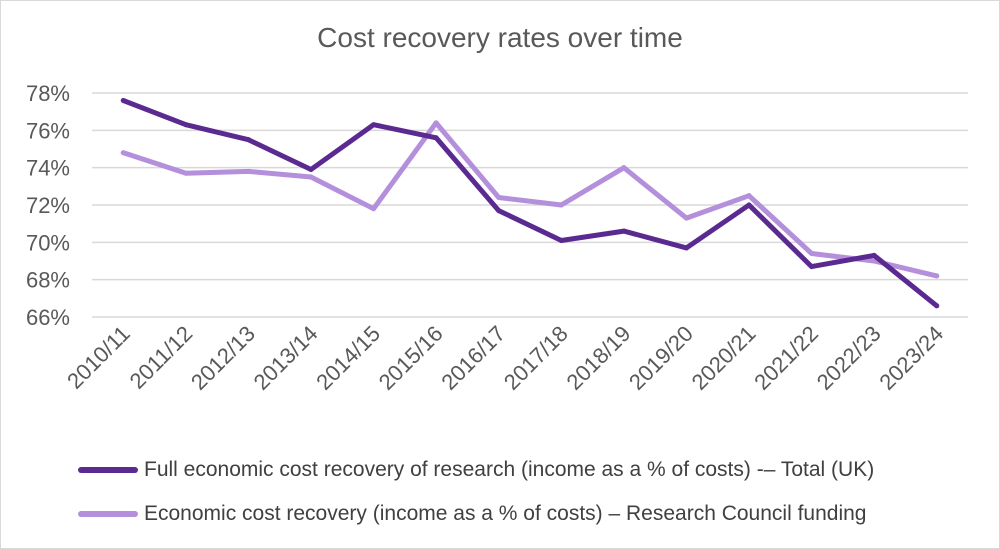  I want to click on x-tick-label: 2021/22, so click(786, 358).